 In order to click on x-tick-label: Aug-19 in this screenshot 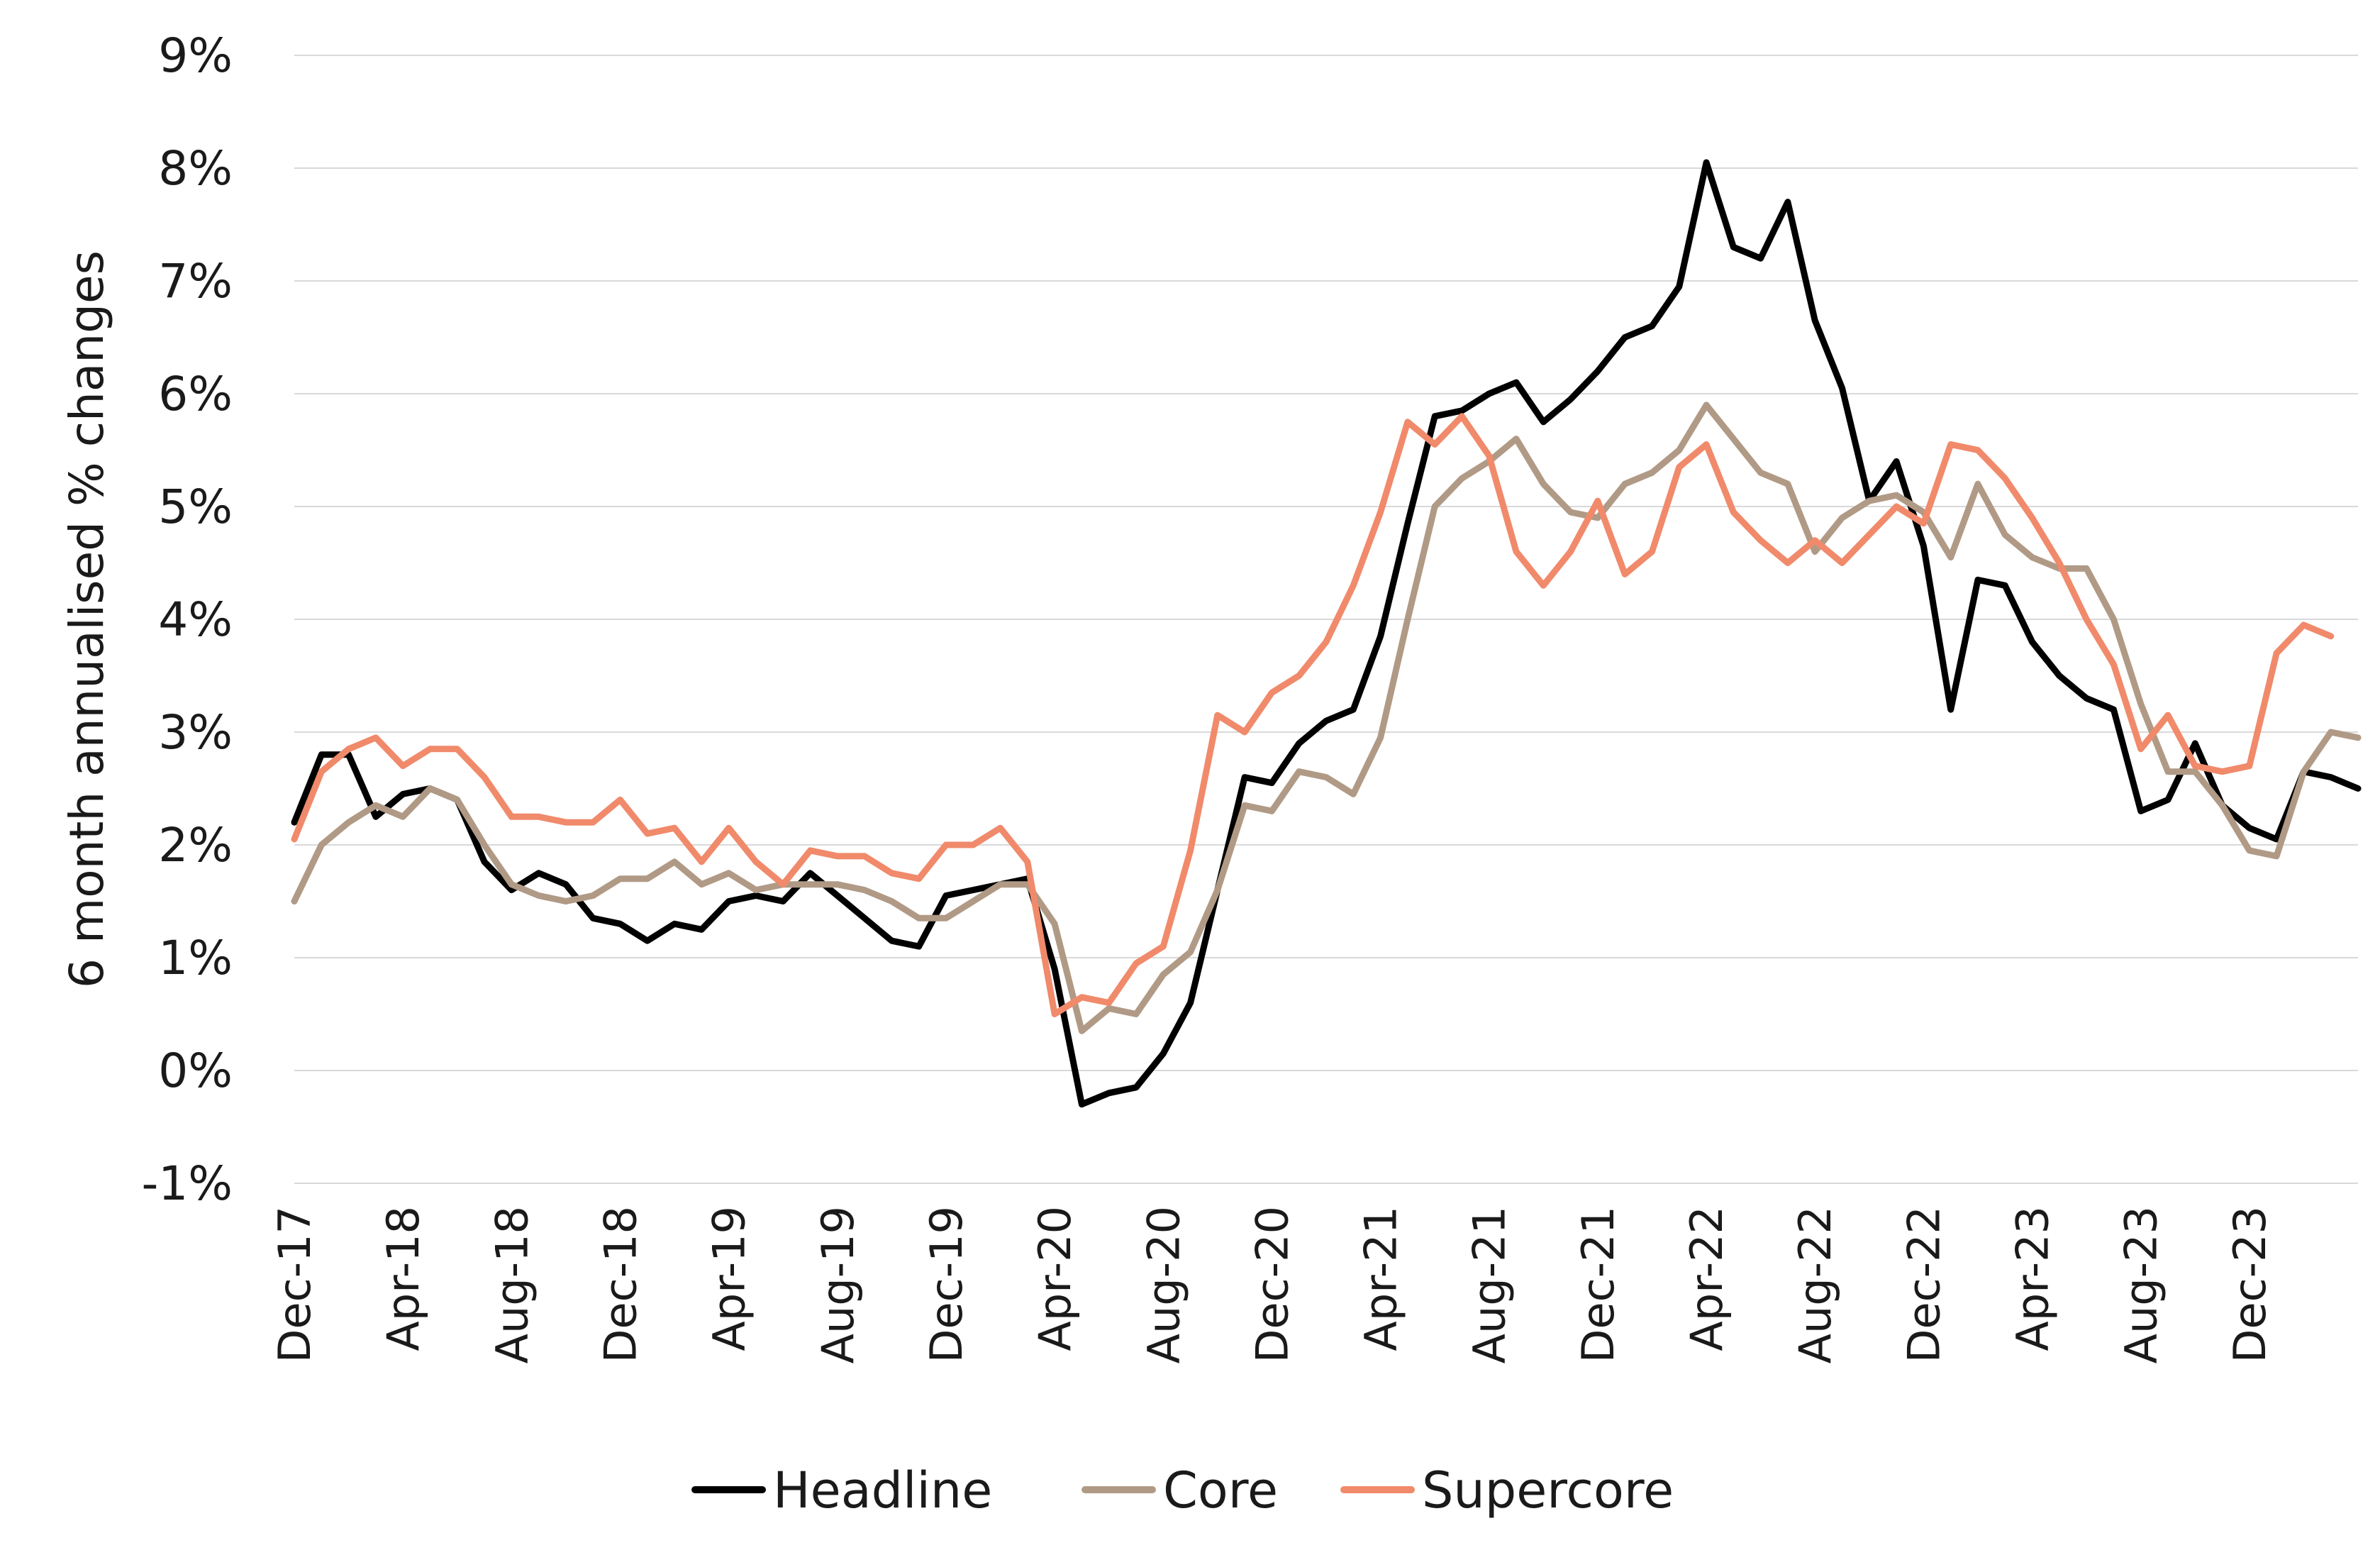, I will do `click(838, 1284)`.